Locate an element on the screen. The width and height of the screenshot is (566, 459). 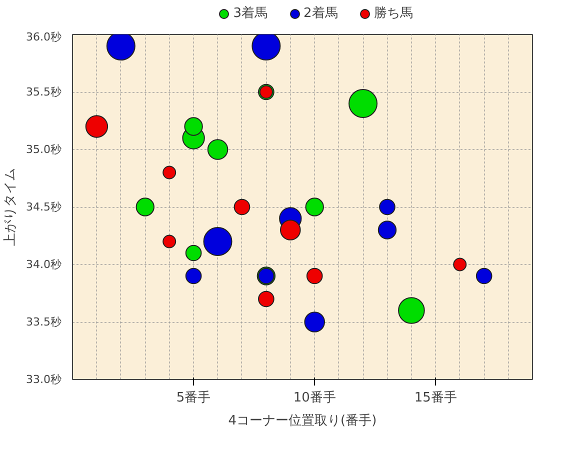
x-axis-title: 4コーナー位置取り(番手) is located at coordinates (302, 421).